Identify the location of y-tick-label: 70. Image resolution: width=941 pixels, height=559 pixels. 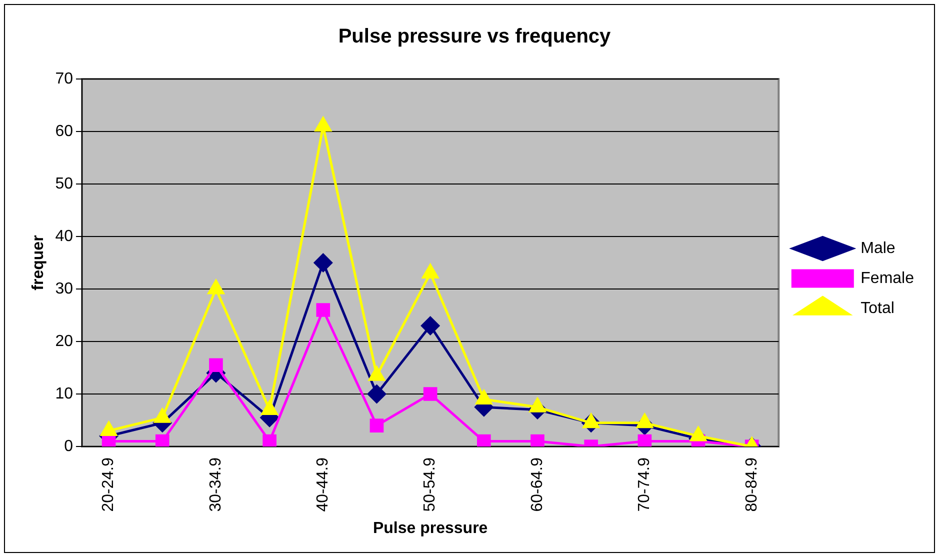
(64, 79).